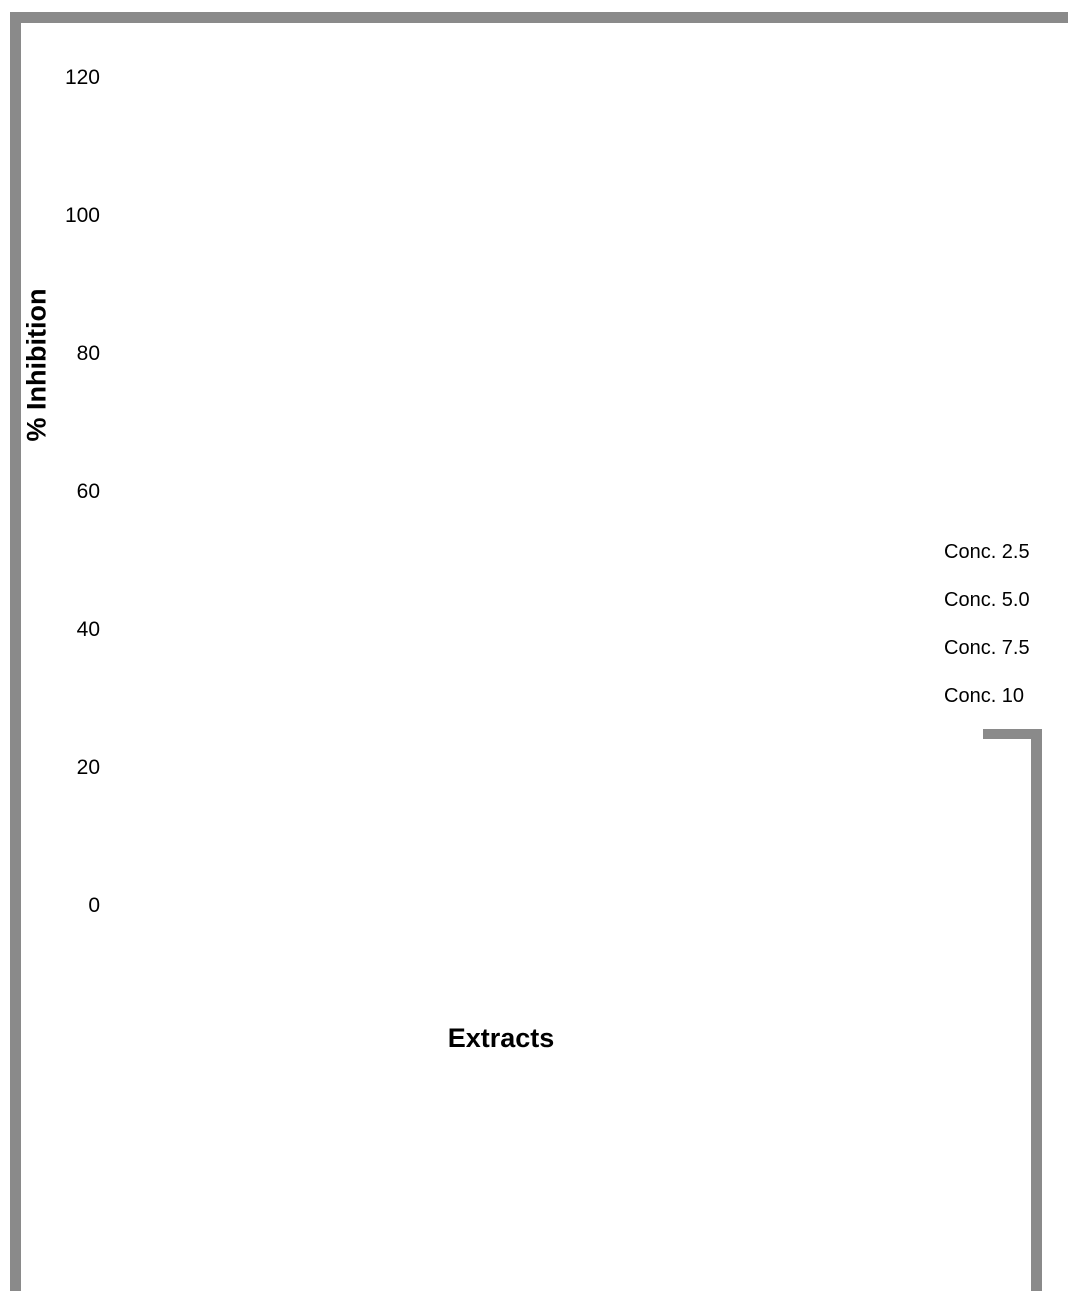 The image size is (1068, 1291). What do you see at coordinates (88, 767) in the screenshot?
I see `y-tick-label: 20` at bounding box center [88, 767].